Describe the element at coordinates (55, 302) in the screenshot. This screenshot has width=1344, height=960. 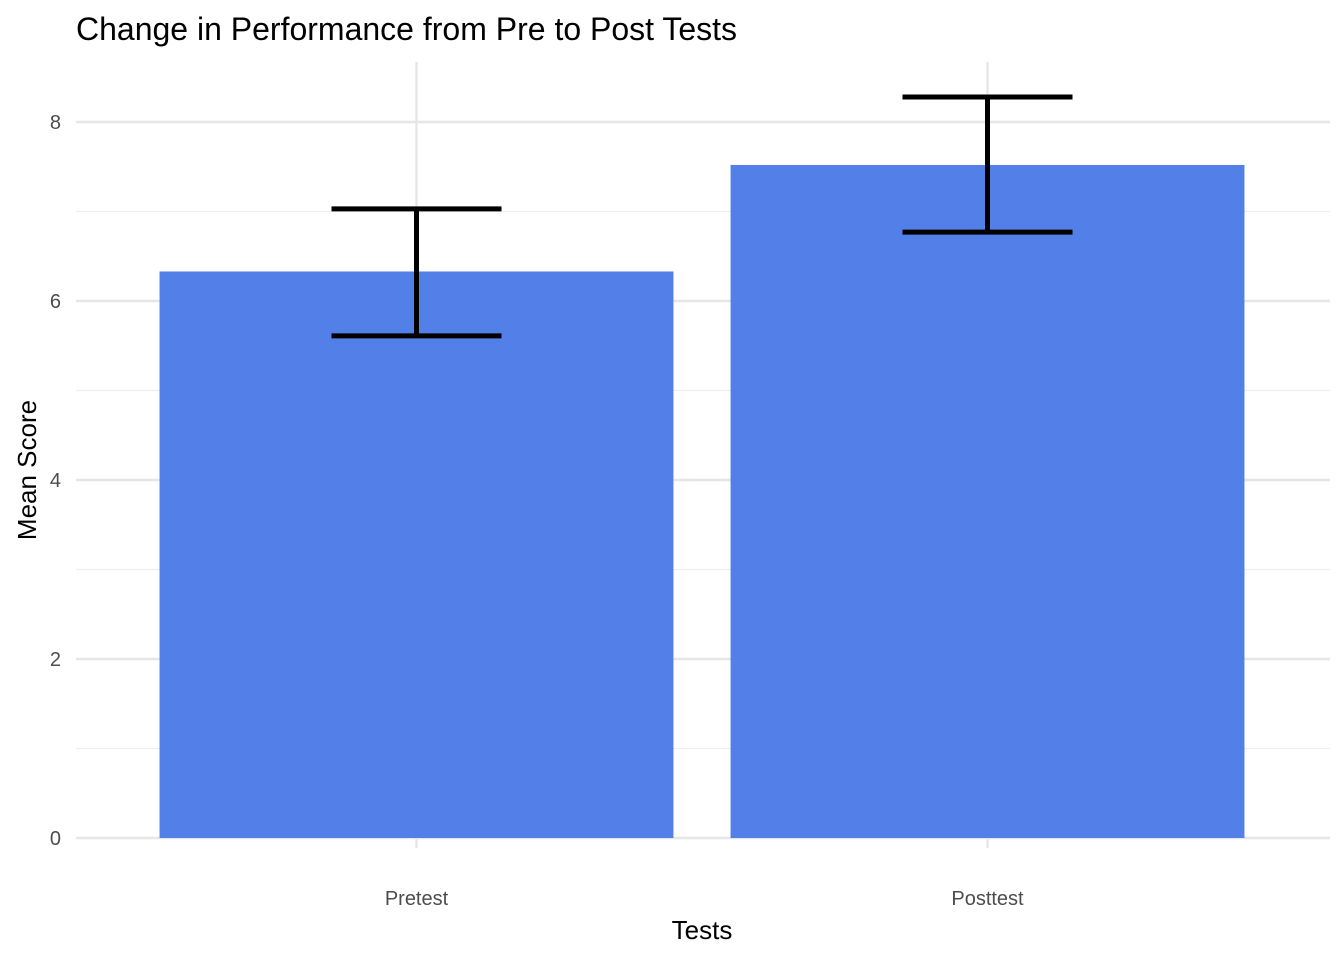
I see `y-tick-label: 6` at that location.